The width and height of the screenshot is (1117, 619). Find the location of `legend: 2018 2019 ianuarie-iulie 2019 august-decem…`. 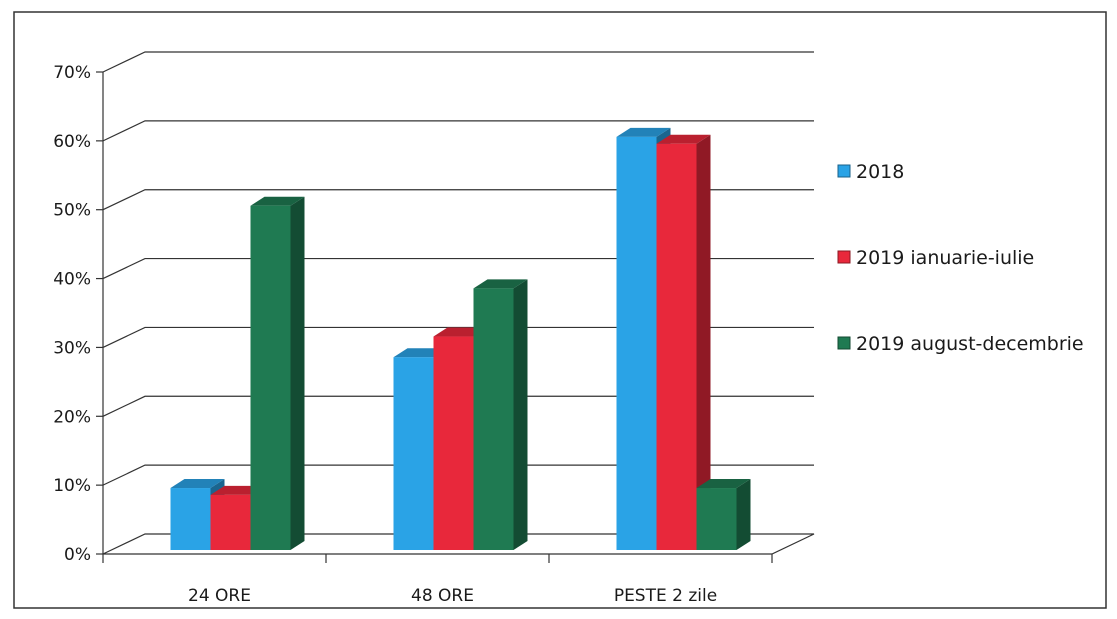

legend: 2018 2019 ianuarie-iulie 2019 august-decem… is located at coordinates (960, 258).